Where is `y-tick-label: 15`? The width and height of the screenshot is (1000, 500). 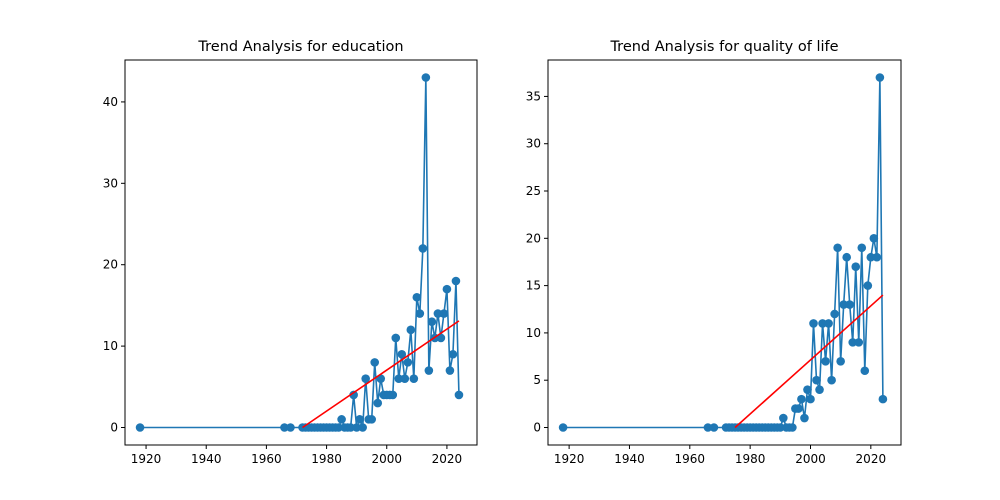
y-tick-label: 15 is located at coordinates (533, 286).